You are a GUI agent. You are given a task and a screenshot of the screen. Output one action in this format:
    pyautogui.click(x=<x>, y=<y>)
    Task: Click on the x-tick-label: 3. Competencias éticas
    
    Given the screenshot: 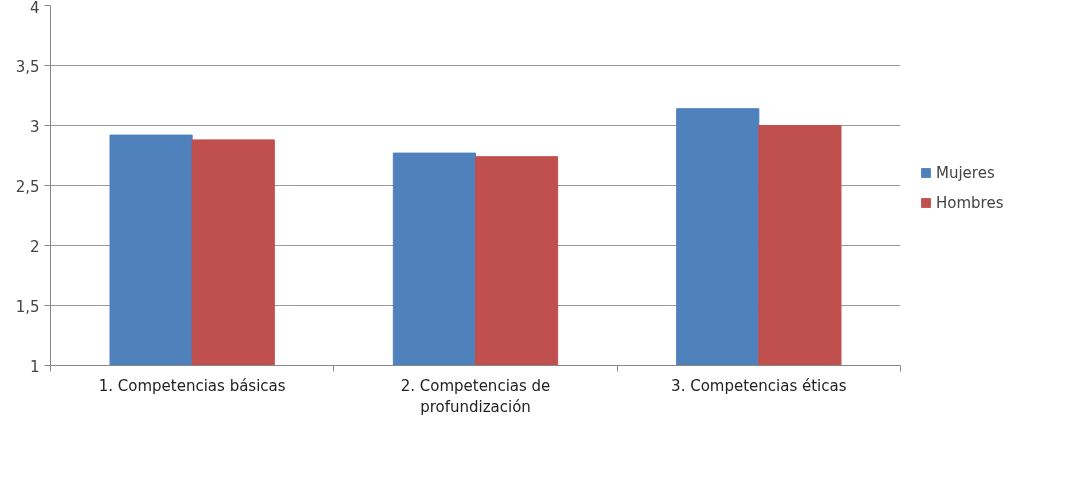 What is the action you would take?
    pyautogui.click(x=759, y=385)
    